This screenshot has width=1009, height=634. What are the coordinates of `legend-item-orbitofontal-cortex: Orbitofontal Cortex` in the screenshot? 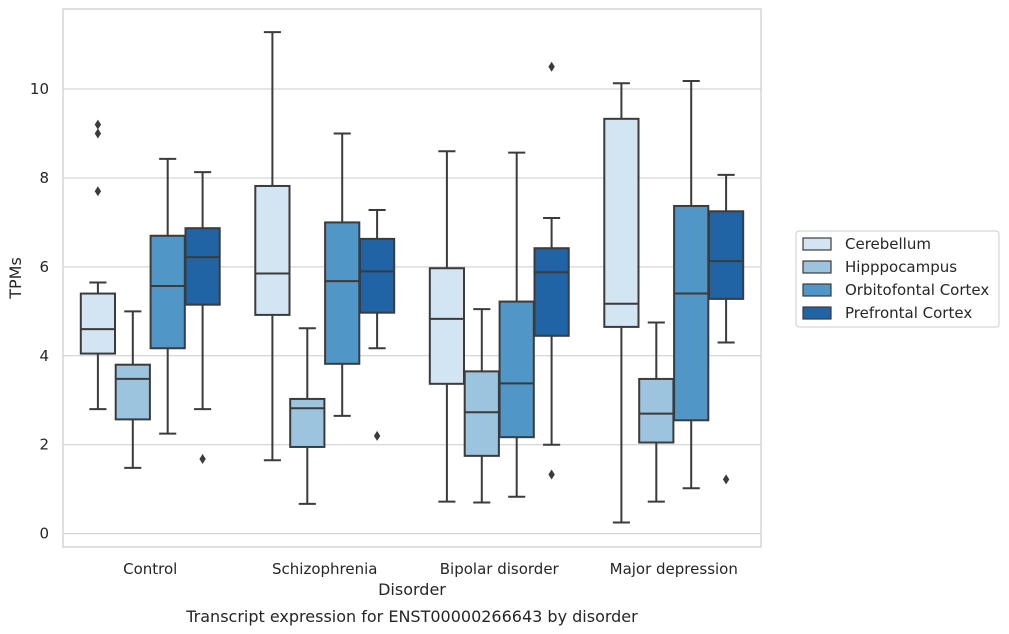 It's located at (895, 290).